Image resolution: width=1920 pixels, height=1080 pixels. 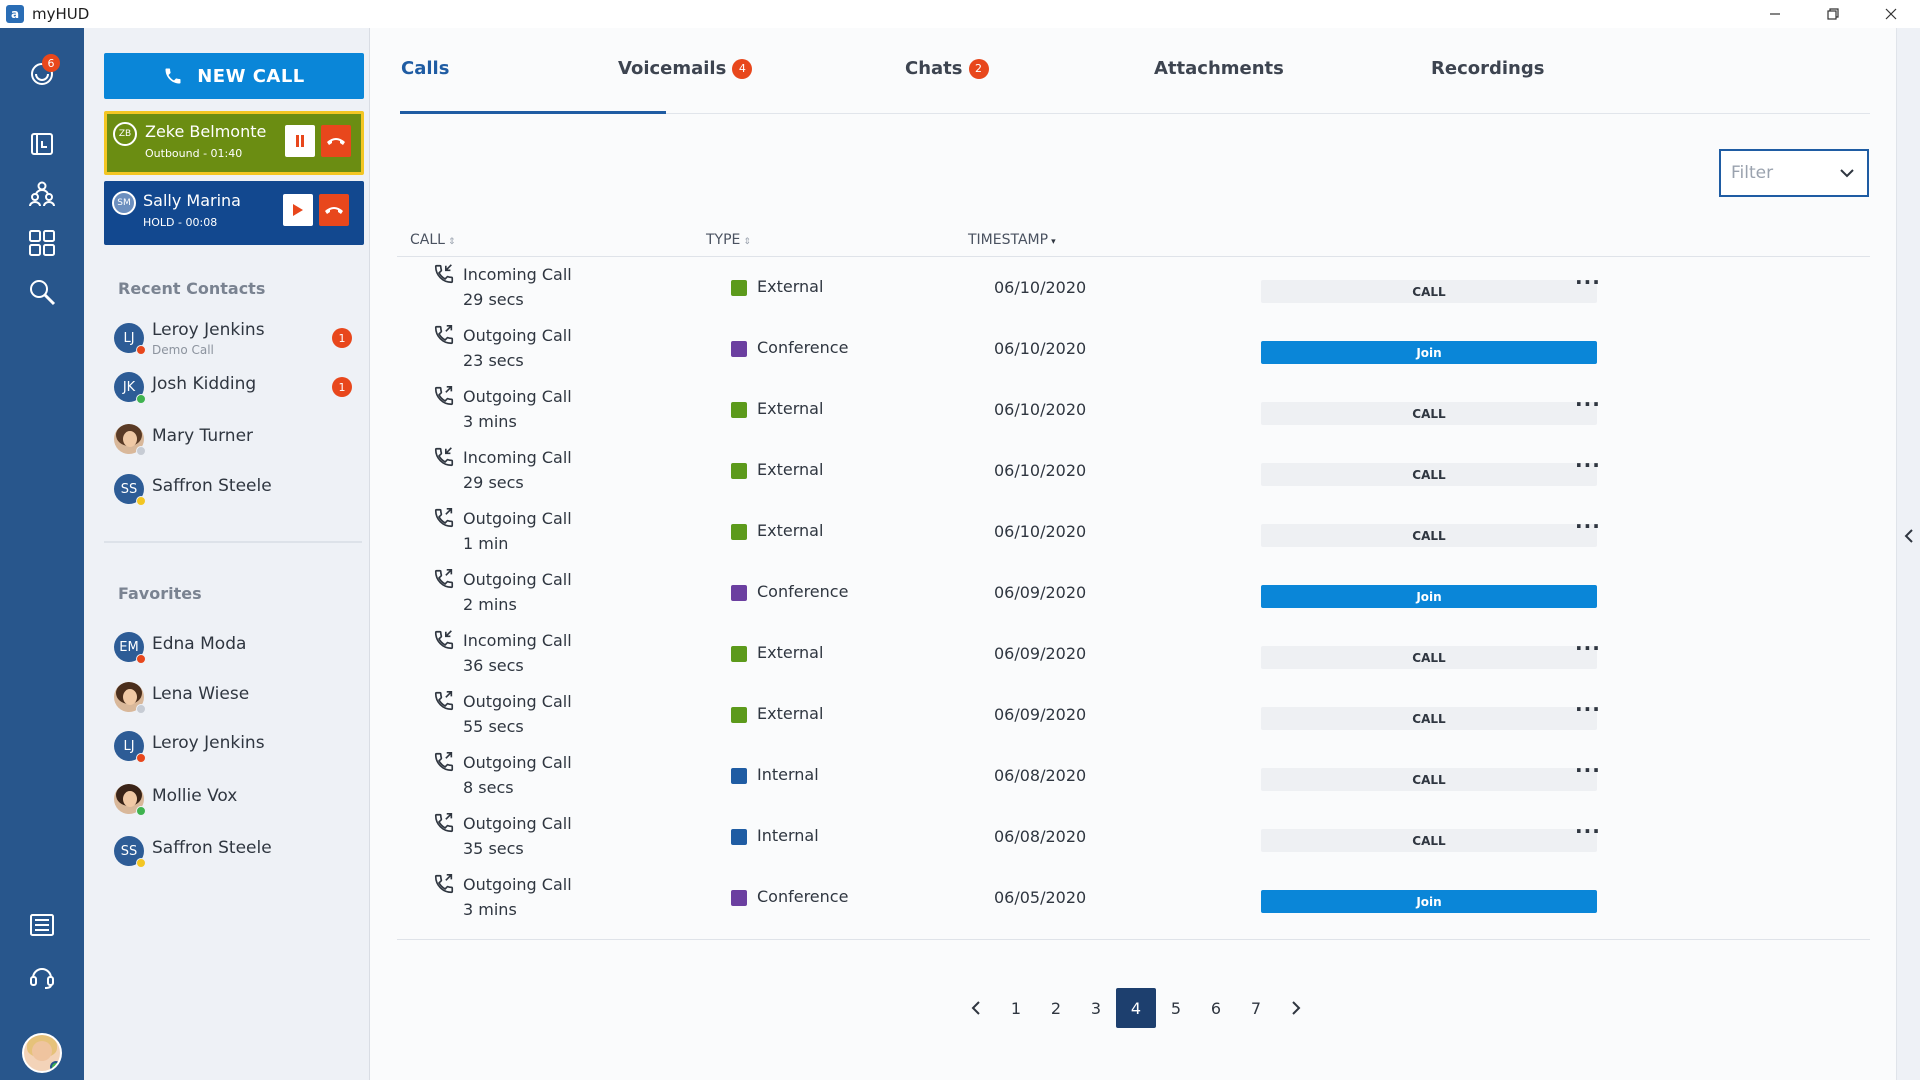 What do you see at coordinates (192, 200) in the screenshot?
I see `held-call-name: Sally Marina` at bounding box center [192, 200].